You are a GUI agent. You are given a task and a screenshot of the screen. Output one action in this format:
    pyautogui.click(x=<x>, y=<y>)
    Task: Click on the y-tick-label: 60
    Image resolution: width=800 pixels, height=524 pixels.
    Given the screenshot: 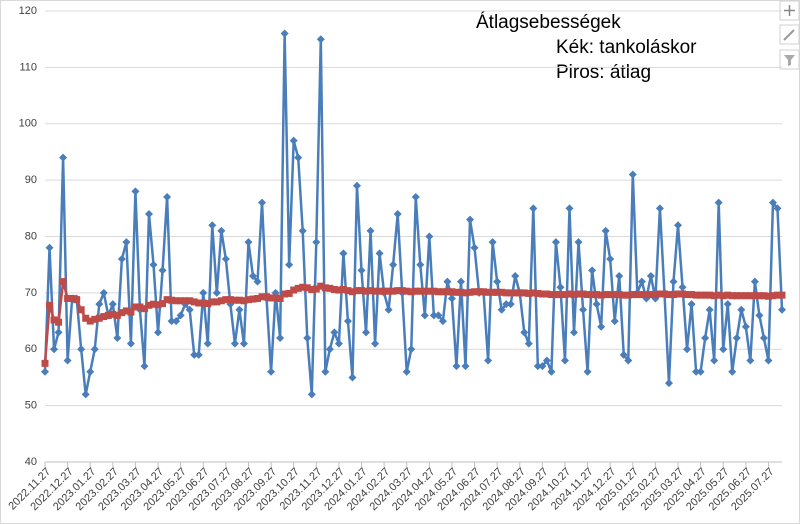 What is the action you would take?
    pyautogui.click(x=31, y=349)
    